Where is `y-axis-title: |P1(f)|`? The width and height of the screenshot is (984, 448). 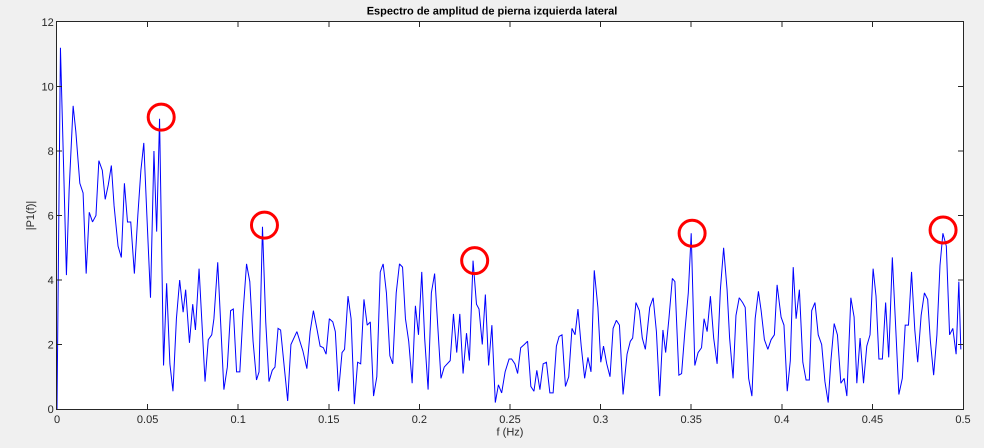
y-axis-title: |P1(f)| is located at coordinates (31, 215).